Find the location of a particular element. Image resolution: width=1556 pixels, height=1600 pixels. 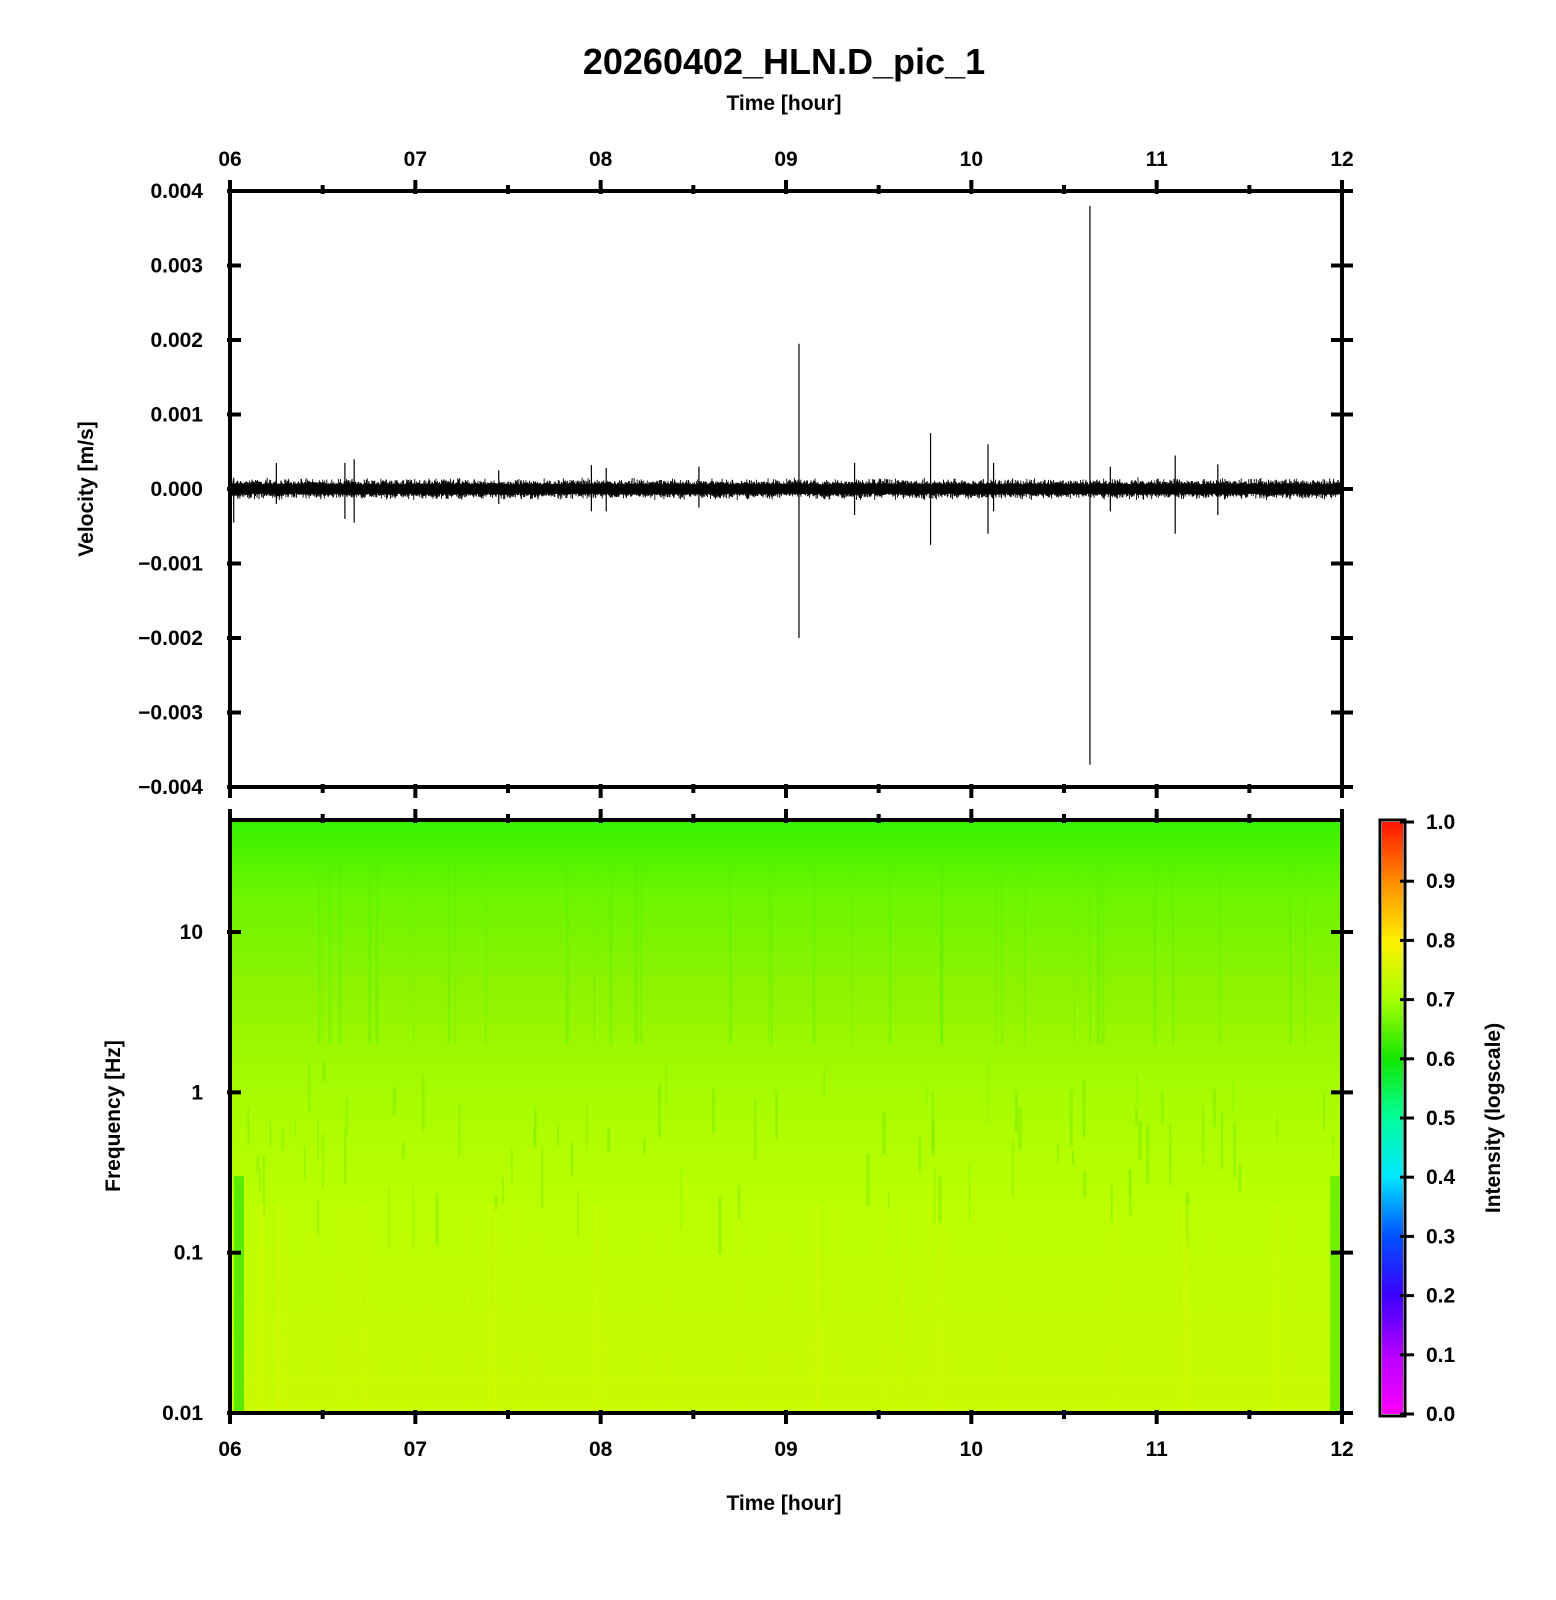

bottom-time-tick-label: 10 is located at coordinates (971, 1449).